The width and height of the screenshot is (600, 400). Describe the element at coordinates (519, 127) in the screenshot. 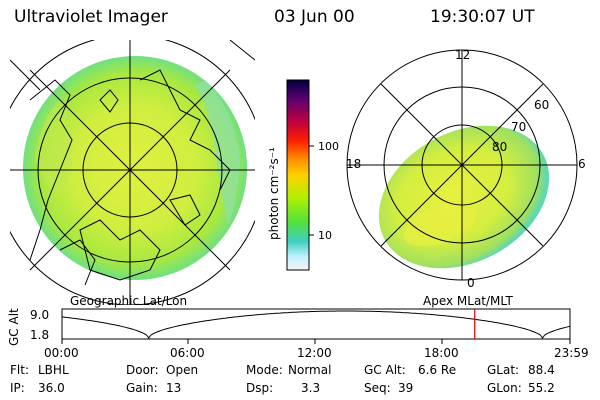

I see `mlat-label-70: 70` at that location.